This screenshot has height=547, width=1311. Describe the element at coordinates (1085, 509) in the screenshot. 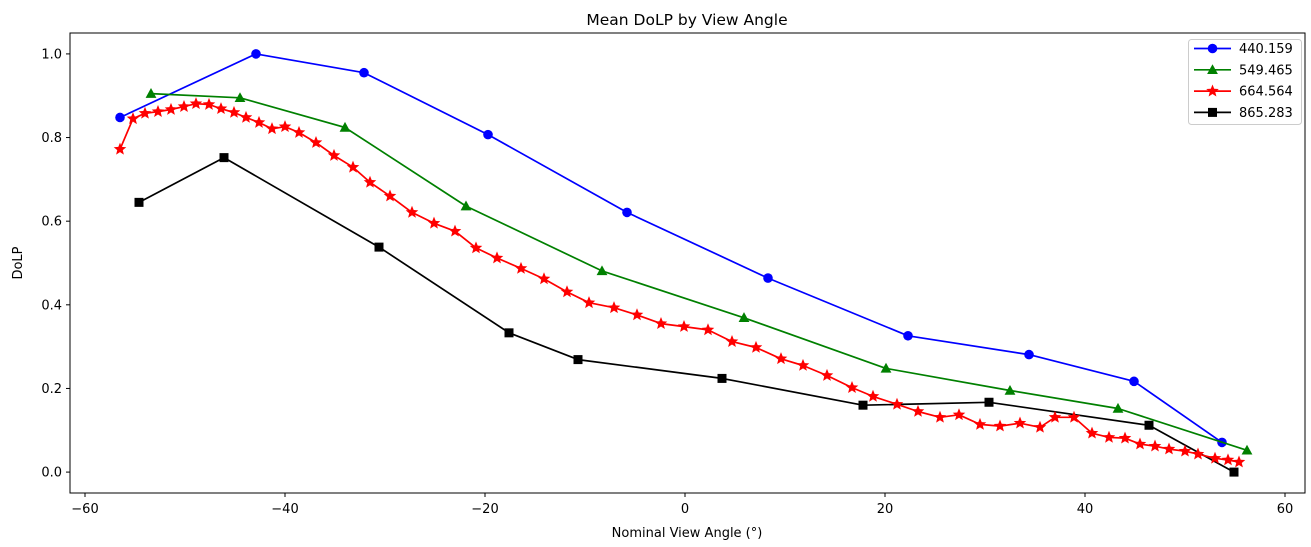

I see `x-tick-label: 40` at that location.